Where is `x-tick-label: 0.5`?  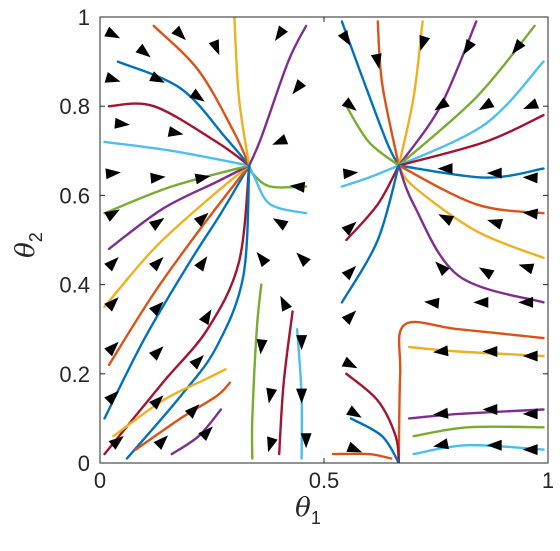 x-tick-label: 0.5 is located at coordinates (324, 480).